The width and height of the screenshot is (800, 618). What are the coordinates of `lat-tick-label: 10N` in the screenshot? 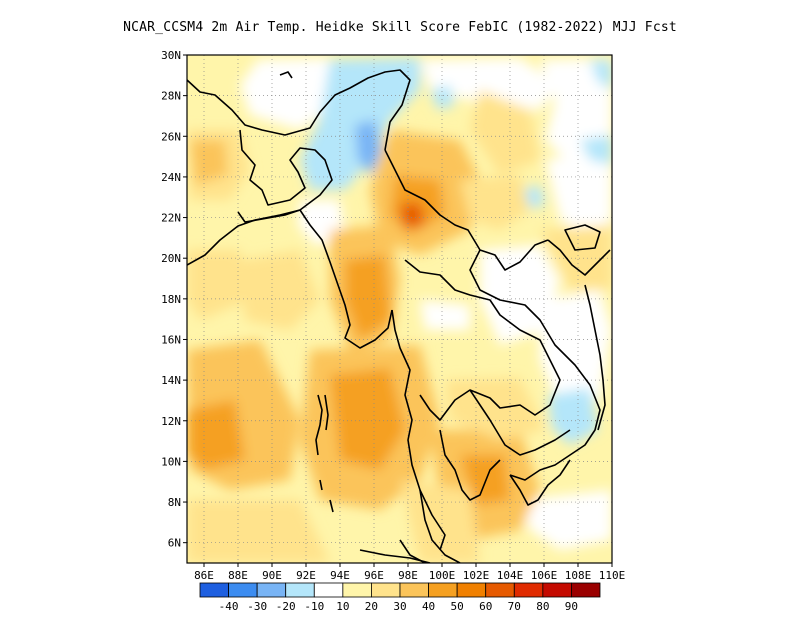 It's located at (171, 461).